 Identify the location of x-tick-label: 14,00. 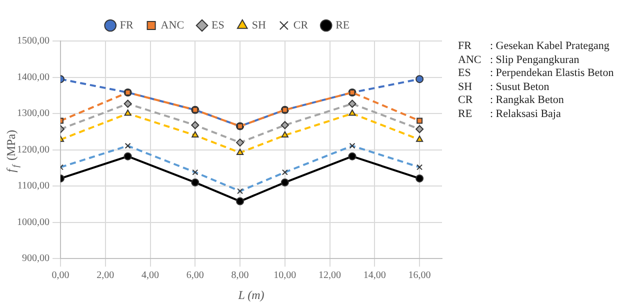
(374, 276).